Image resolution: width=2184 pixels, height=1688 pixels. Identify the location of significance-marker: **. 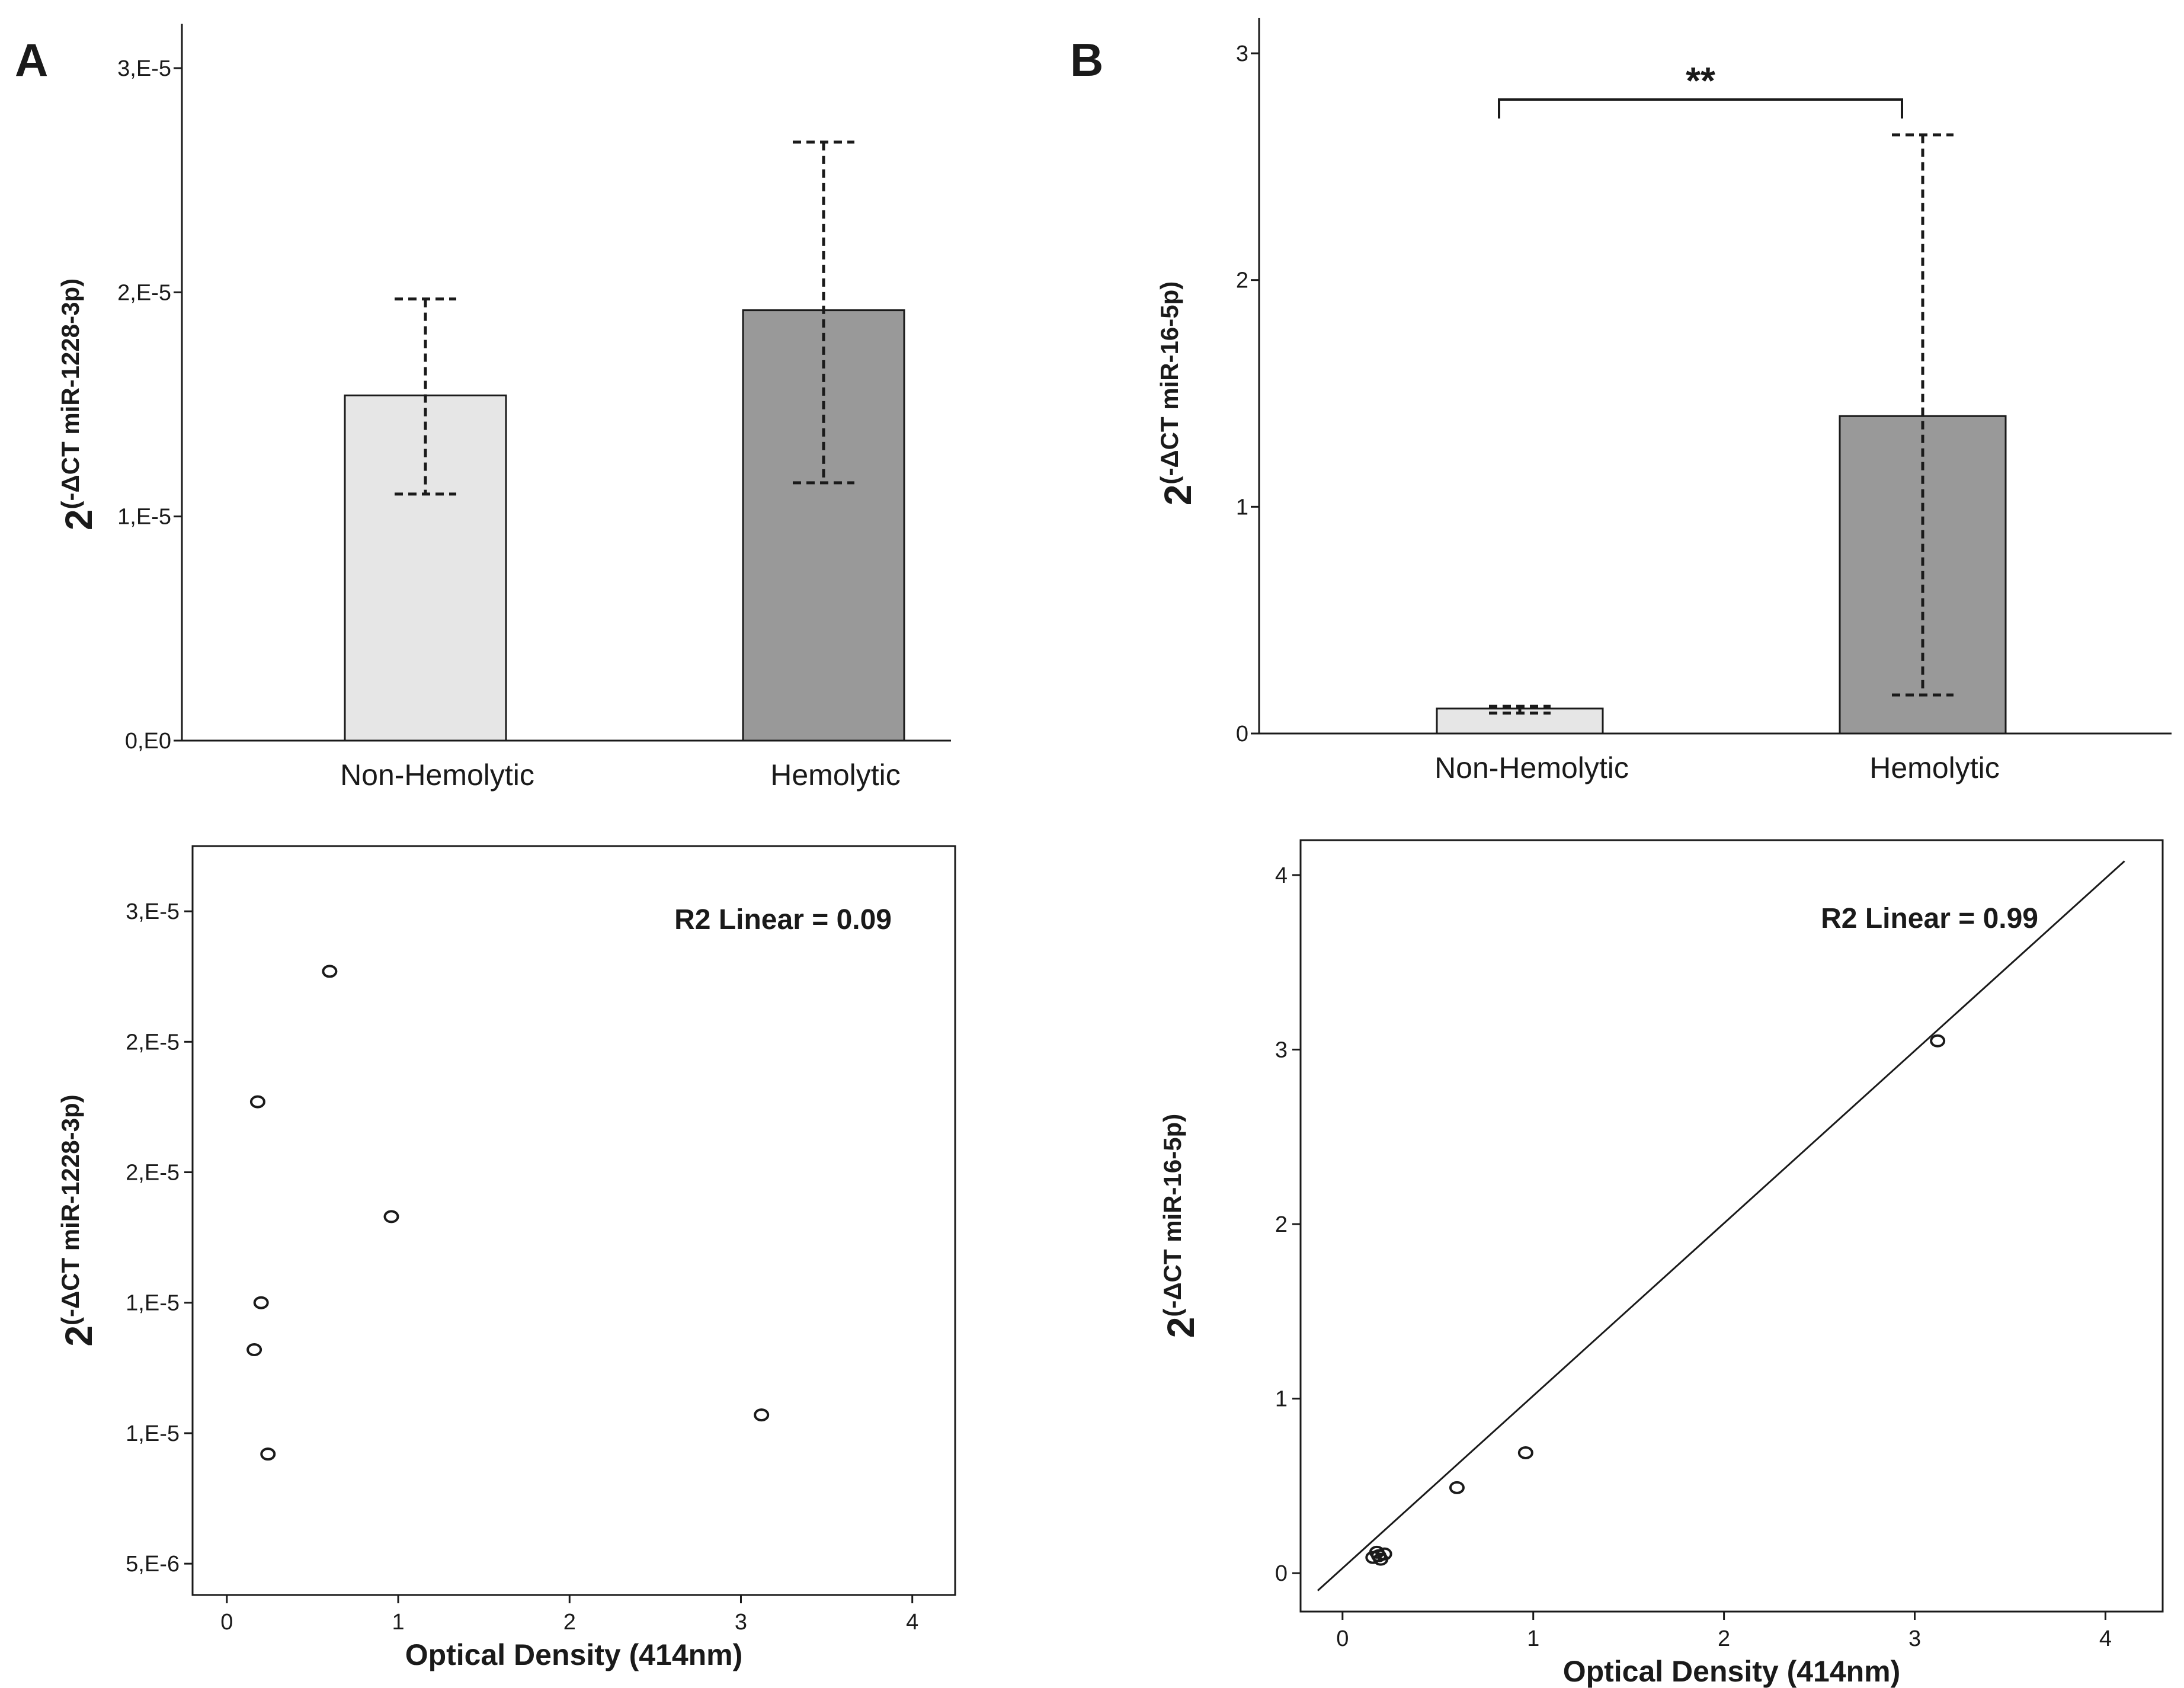
(1700, 80).